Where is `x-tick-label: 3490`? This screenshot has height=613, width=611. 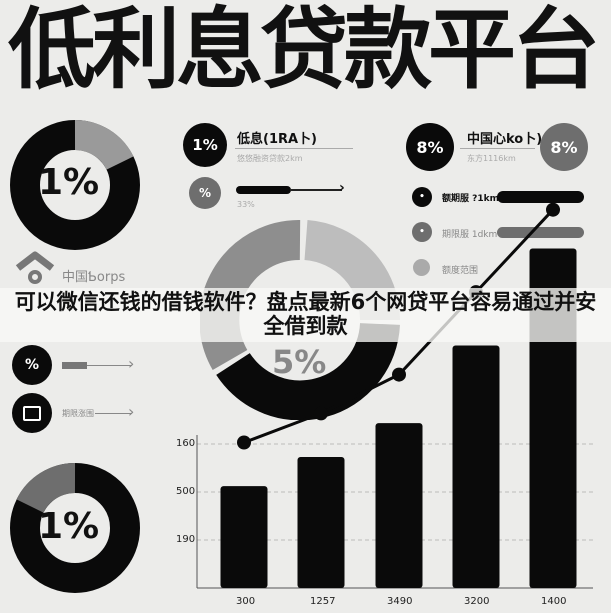 x-tick-label: 3490 is located at coordinates (400, 601).